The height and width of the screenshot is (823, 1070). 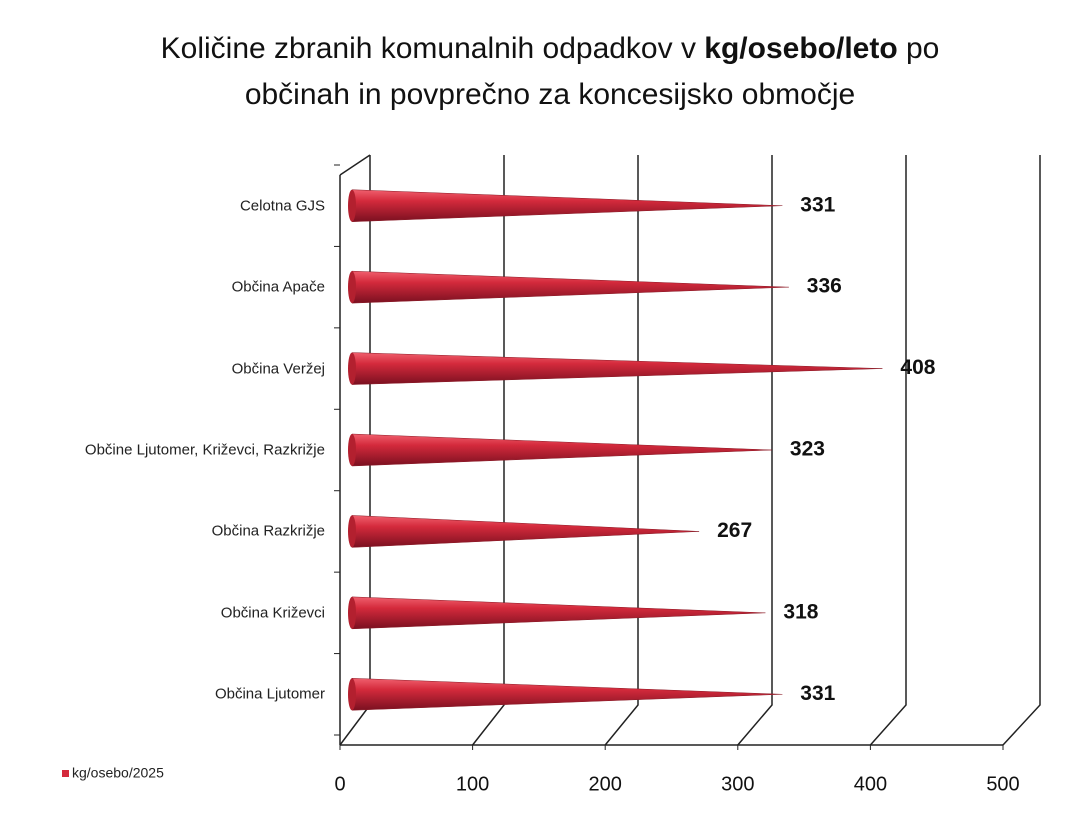 I want to click on value-label: 336, so click(x=824, y=286).